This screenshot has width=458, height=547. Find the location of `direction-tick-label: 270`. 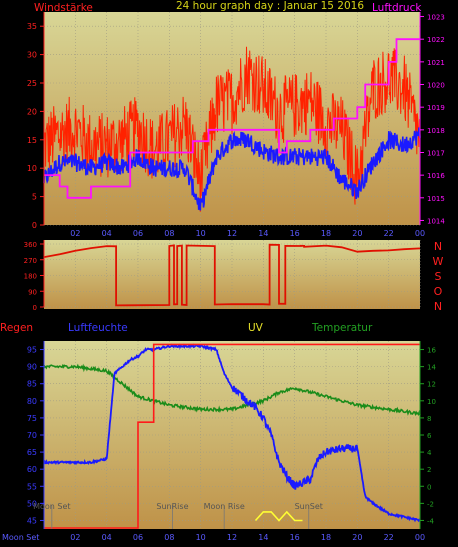

direction-tick-label: 270 is located at coordinates (30, 261).